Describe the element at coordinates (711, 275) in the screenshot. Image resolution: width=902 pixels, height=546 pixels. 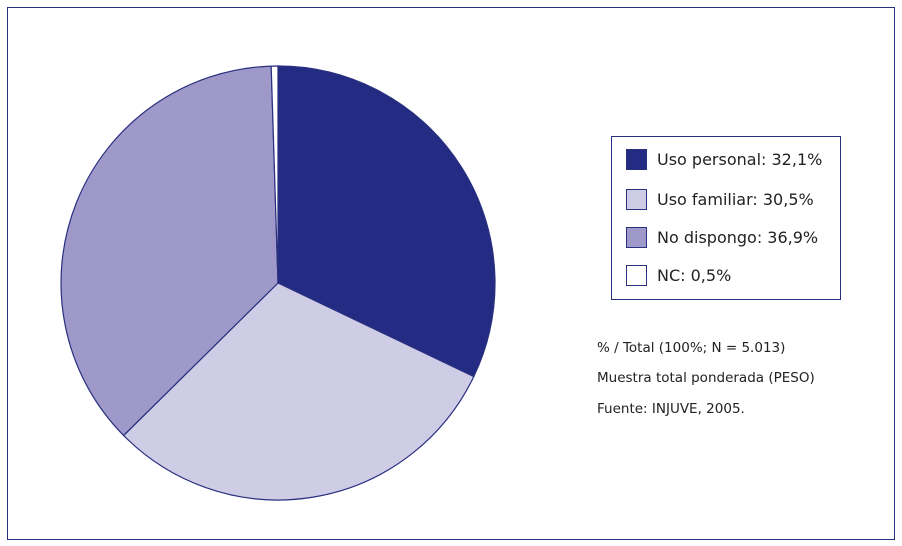
I see `legend-value: 0,5%` at that location.